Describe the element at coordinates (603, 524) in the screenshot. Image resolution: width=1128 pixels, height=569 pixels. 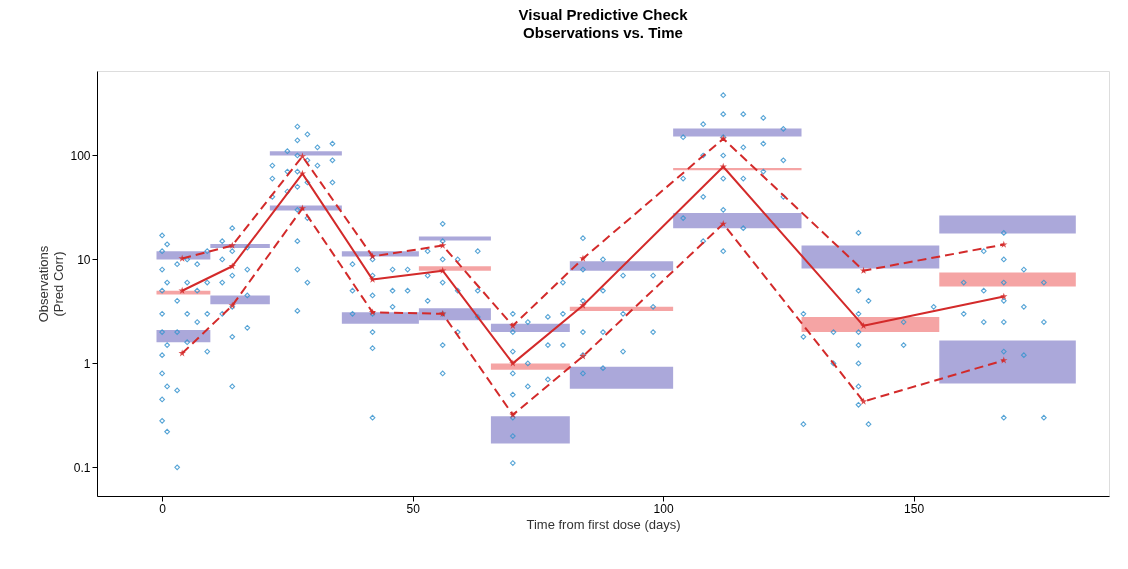
I see `x-axis-title: Time from first dose (days)` at that location.